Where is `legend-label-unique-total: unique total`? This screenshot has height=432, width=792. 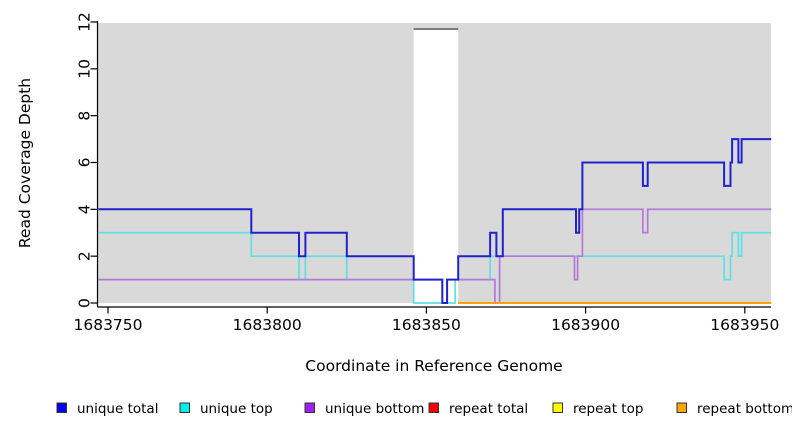
legend-label-unique-total: unique total is located at coordinates (117, 409).